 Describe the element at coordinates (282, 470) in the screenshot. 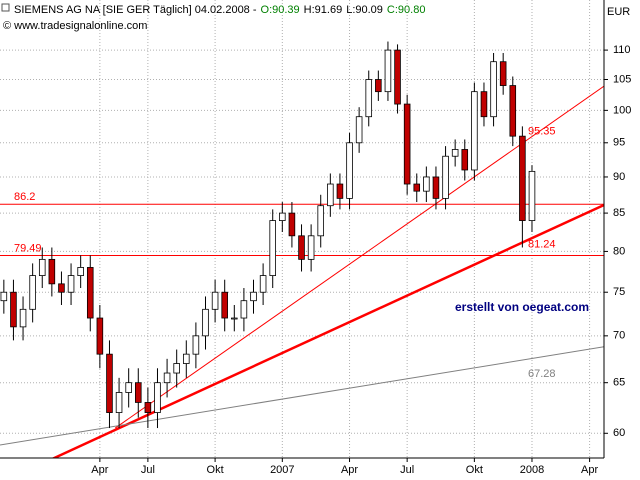

I see `x-tick-label: 2007` at that location.